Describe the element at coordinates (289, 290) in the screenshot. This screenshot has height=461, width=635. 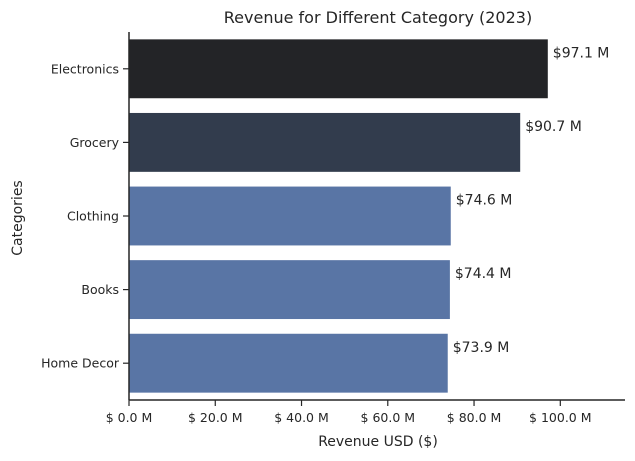
I see `bar-books` at that location.